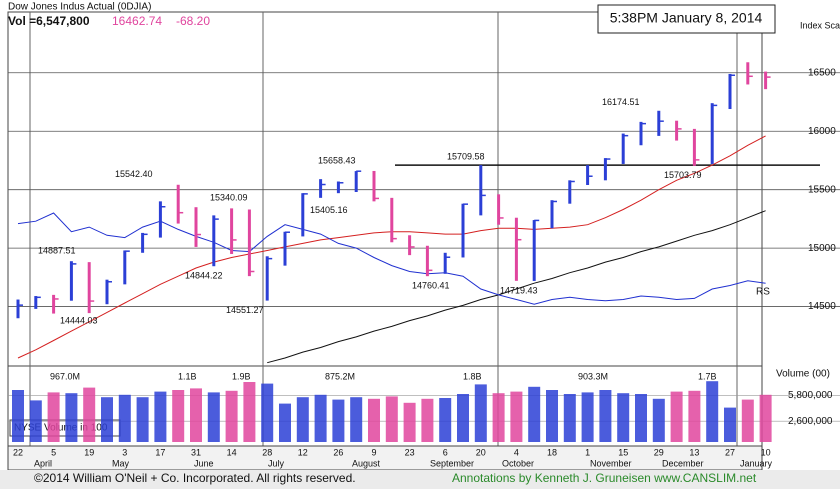 The width and height of the screenshot is (840, 494). What do you see at coordinates (694, 452) in the screenshot?
I see `x-tick-label: 13` at bounding box center [694, 452].